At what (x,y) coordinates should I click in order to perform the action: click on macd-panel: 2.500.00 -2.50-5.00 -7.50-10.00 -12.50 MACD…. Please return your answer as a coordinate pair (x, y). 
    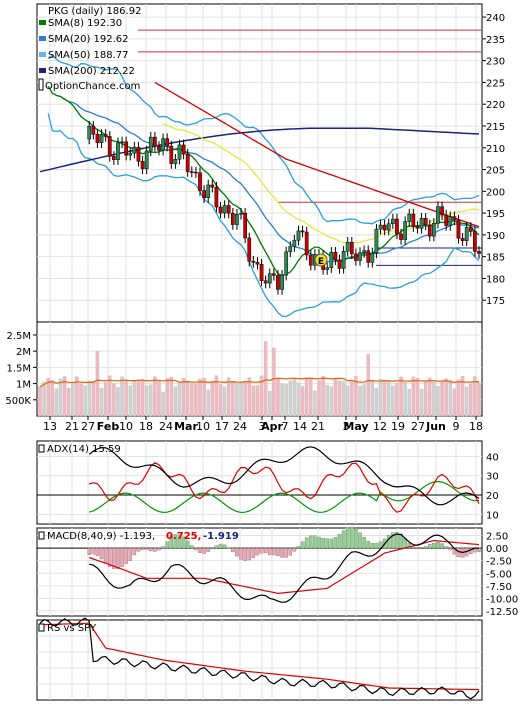
    Looking at the image, I should click on (277, 572).